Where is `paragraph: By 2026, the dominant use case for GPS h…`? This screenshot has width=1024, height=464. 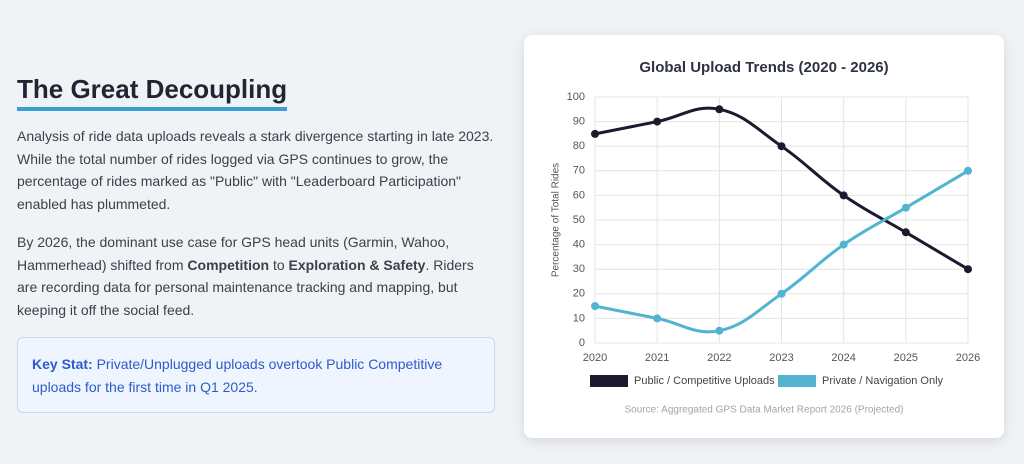 paragraph: By 2026, the dominant use case for GPS h… is located at coordinates (256, 276).